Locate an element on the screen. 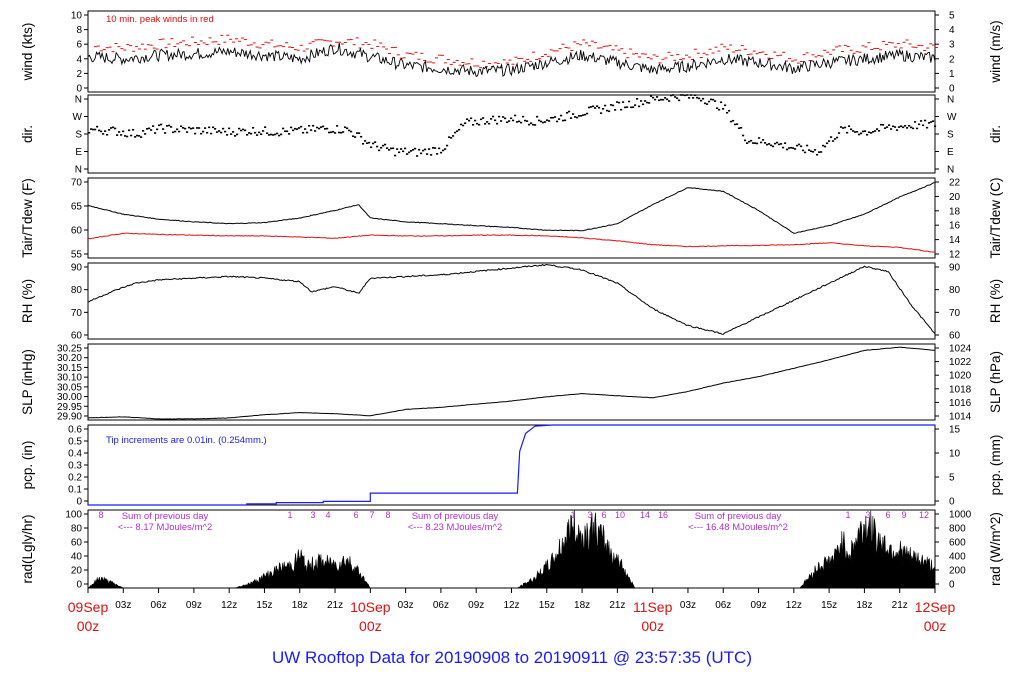 This screenshot has width=1024, height=700. x-date-time: 00z is located at coordinates (652, 626).